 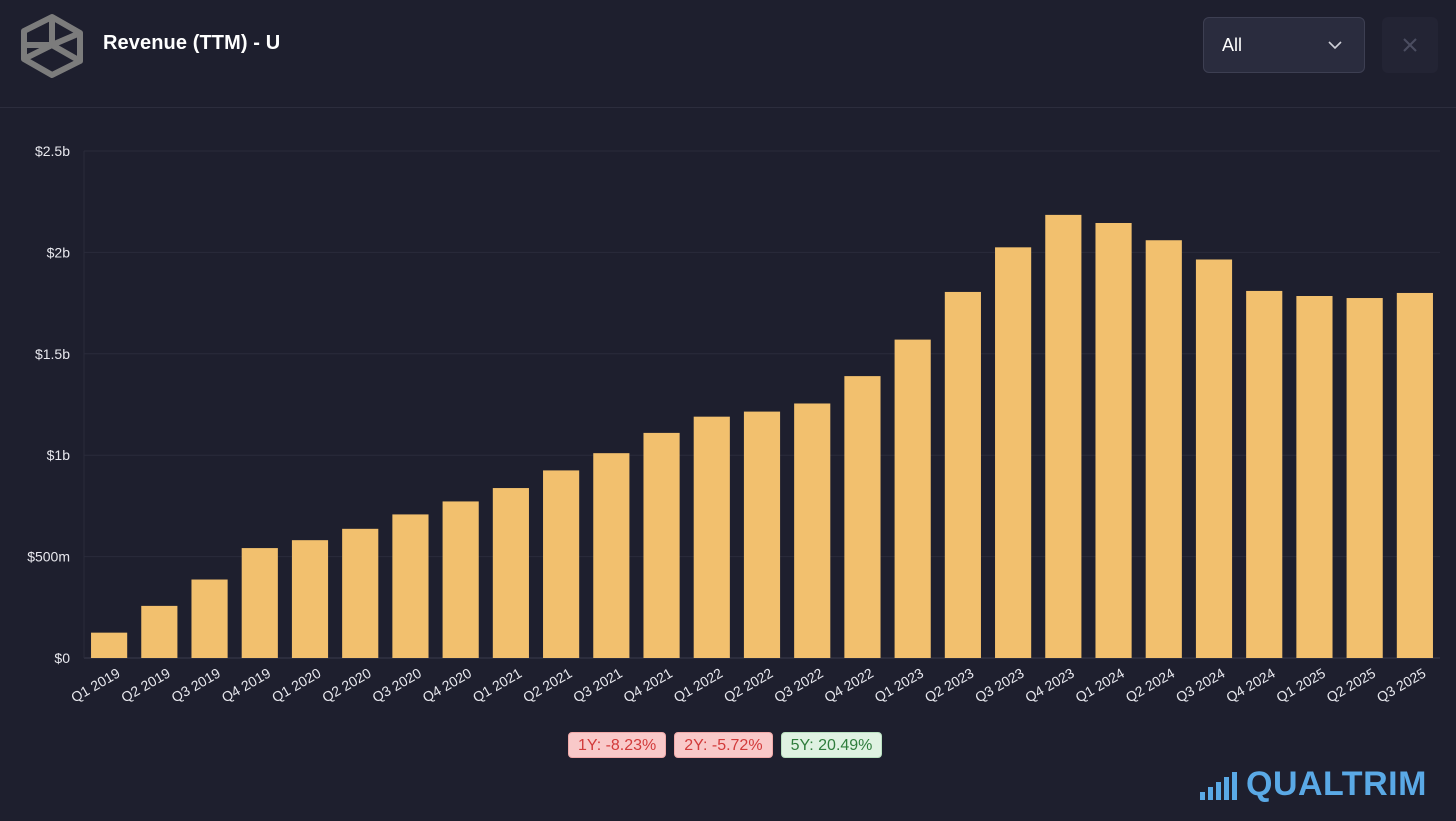 I want to click on x-tick-label: Q3 2025, so click(x=1401, y=685).